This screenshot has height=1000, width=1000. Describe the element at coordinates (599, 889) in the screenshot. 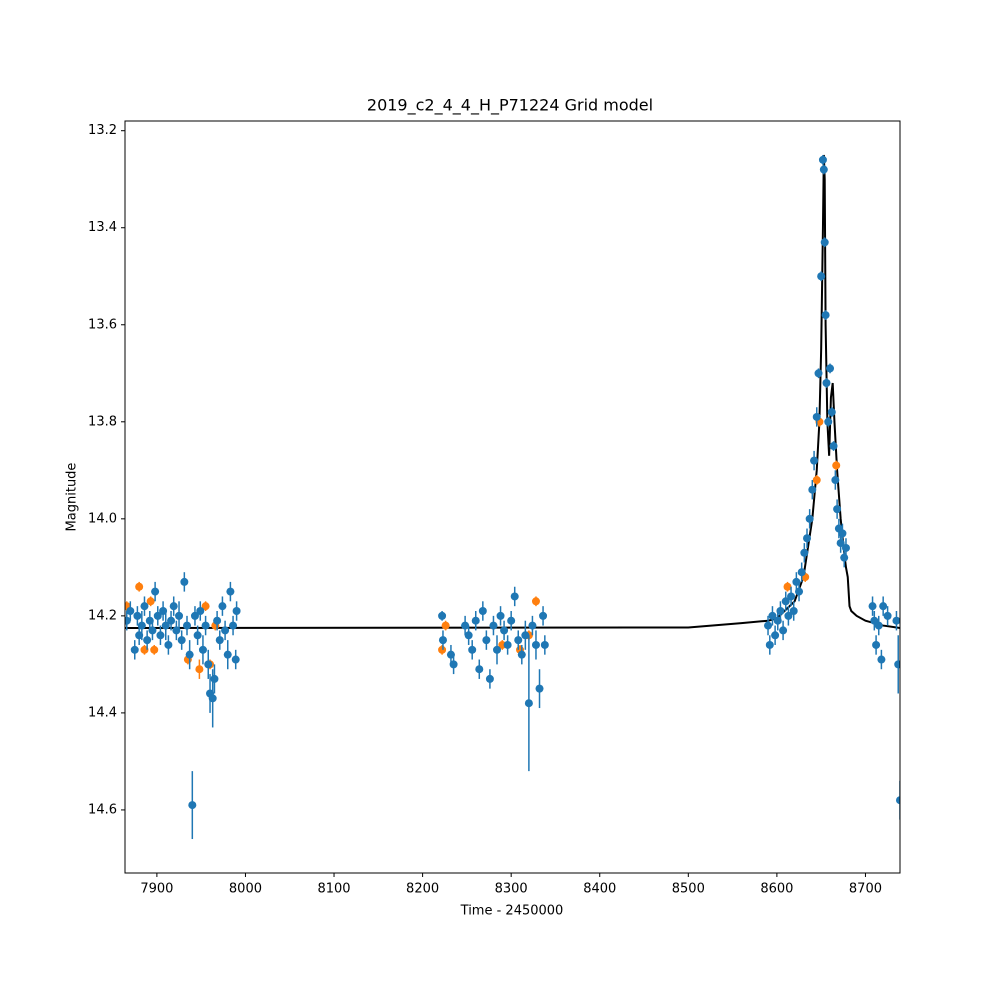

I see `x-tick-label: 8400` at that location.